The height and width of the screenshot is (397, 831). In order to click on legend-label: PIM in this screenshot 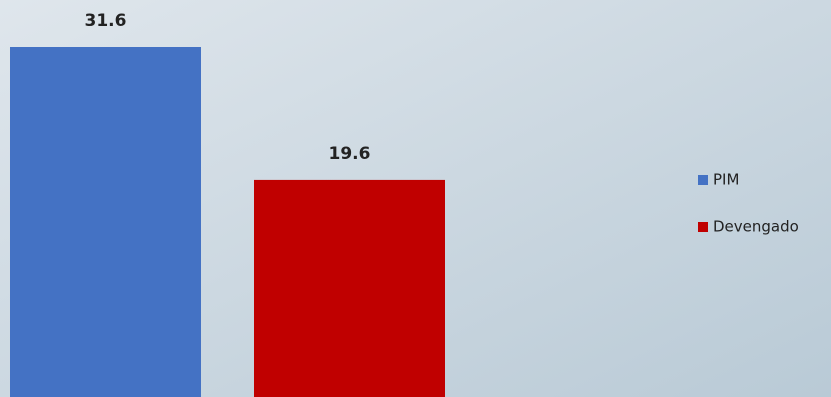, I will do `click(726, 180)`.